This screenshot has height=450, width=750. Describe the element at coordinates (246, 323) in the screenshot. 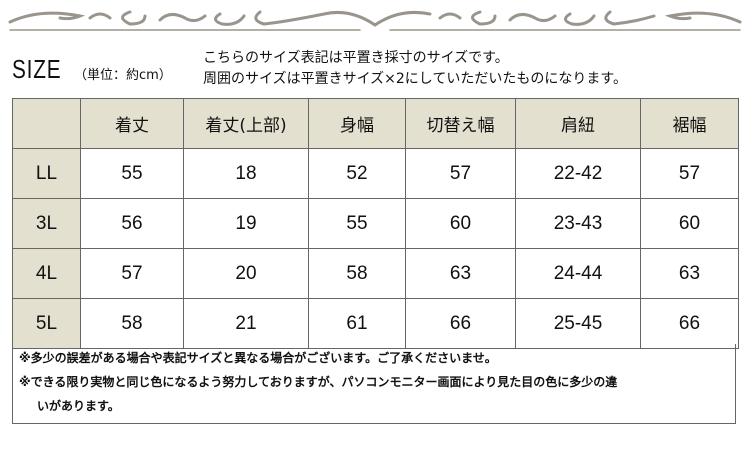

I see `table-cell: 21` at that location.